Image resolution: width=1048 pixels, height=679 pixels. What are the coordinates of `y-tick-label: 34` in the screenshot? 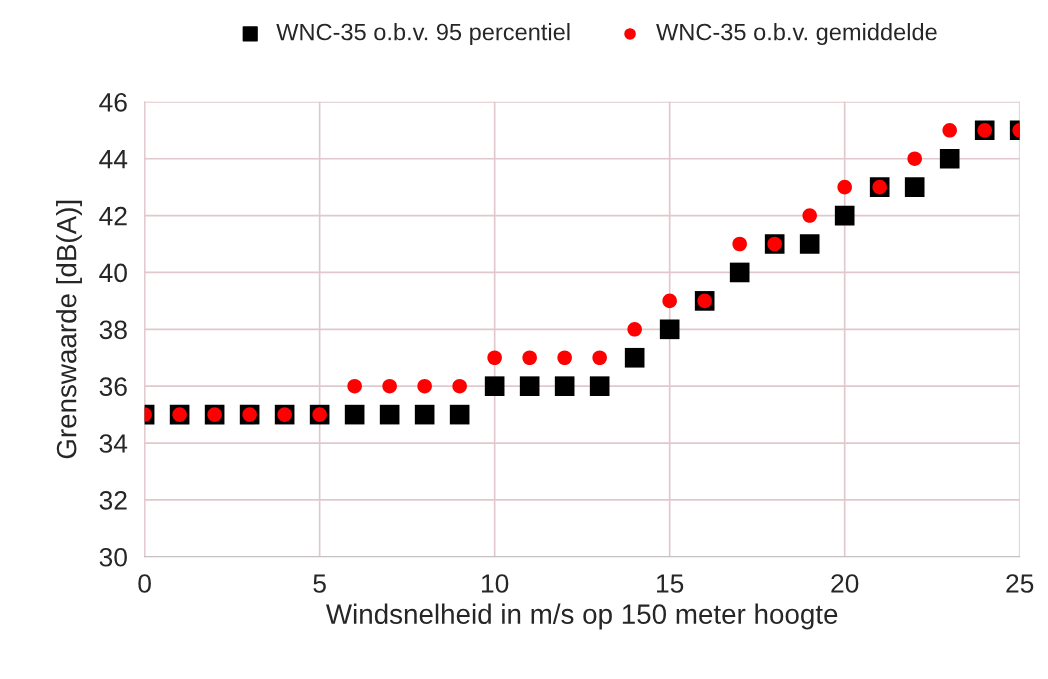 It's located at (113, 443).